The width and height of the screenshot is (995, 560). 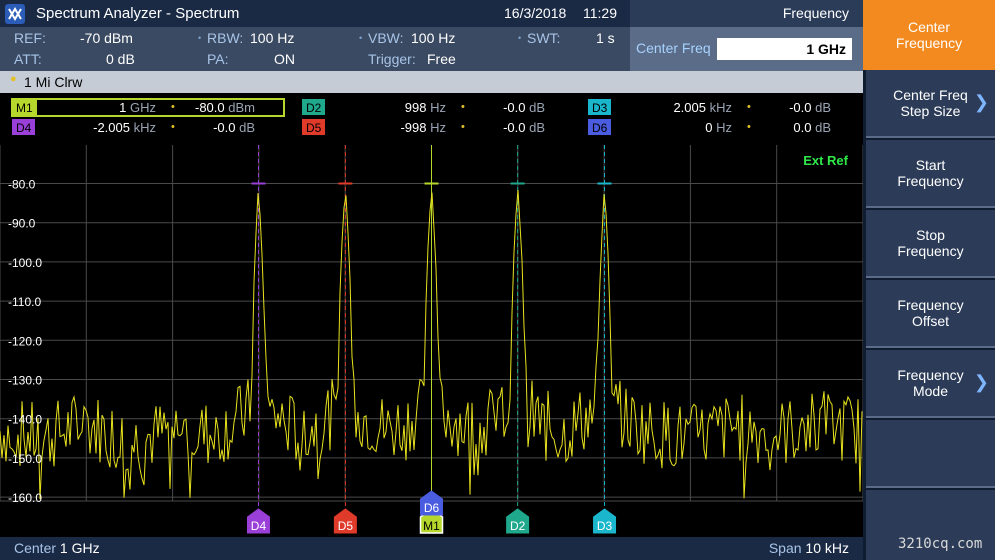 I want to click on marker-badge-d5: D5, so click(x=314, y=127).